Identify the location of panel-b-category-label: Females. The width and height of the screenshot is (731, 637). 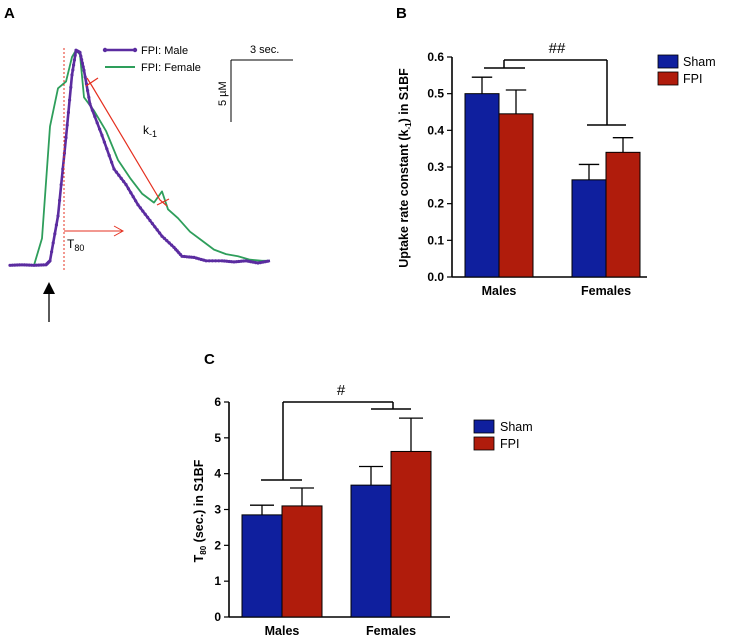
(606, 291).